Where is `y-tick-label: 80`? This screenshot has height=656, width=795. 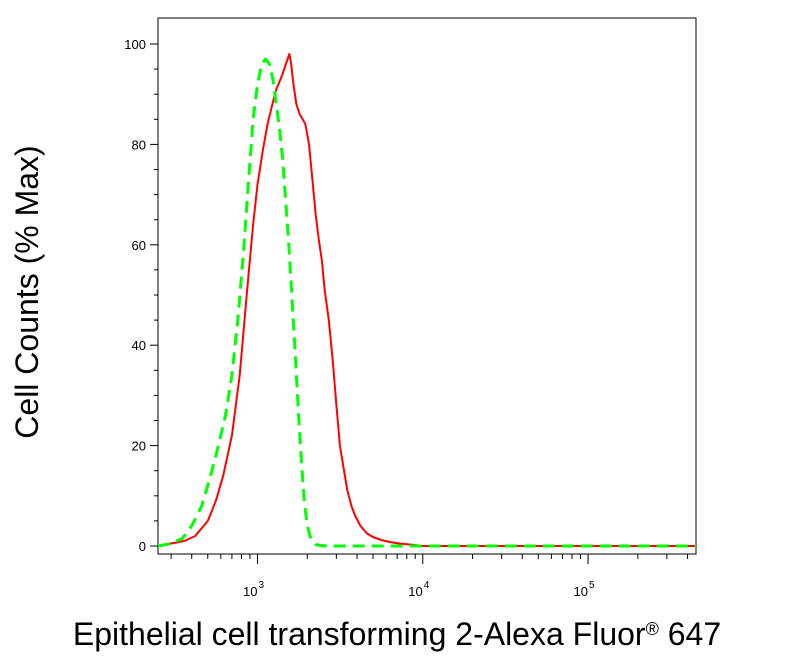 y-tick-label: 80 is located at coordinates (139, 144).